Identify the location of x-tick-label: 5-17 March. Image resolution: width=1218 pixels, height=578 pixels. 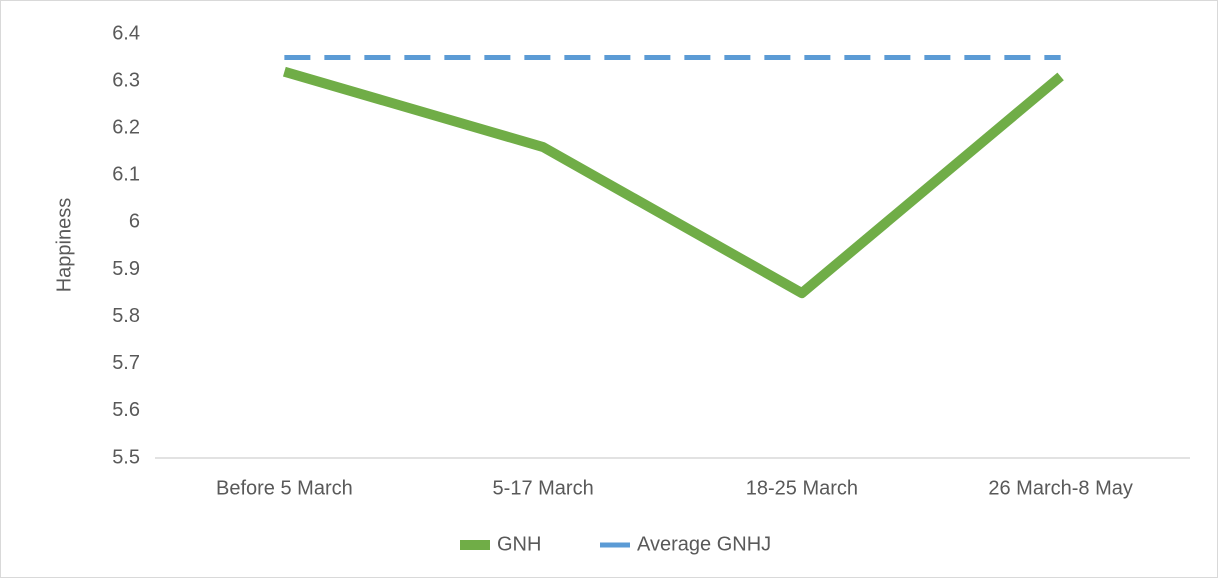
(543, 488).